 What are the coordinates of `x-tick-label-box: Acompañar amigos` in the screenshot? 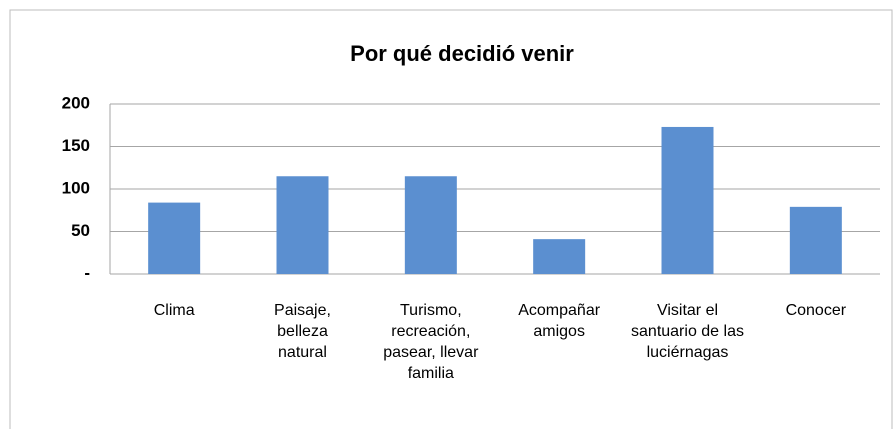 It's located at (559, 321).